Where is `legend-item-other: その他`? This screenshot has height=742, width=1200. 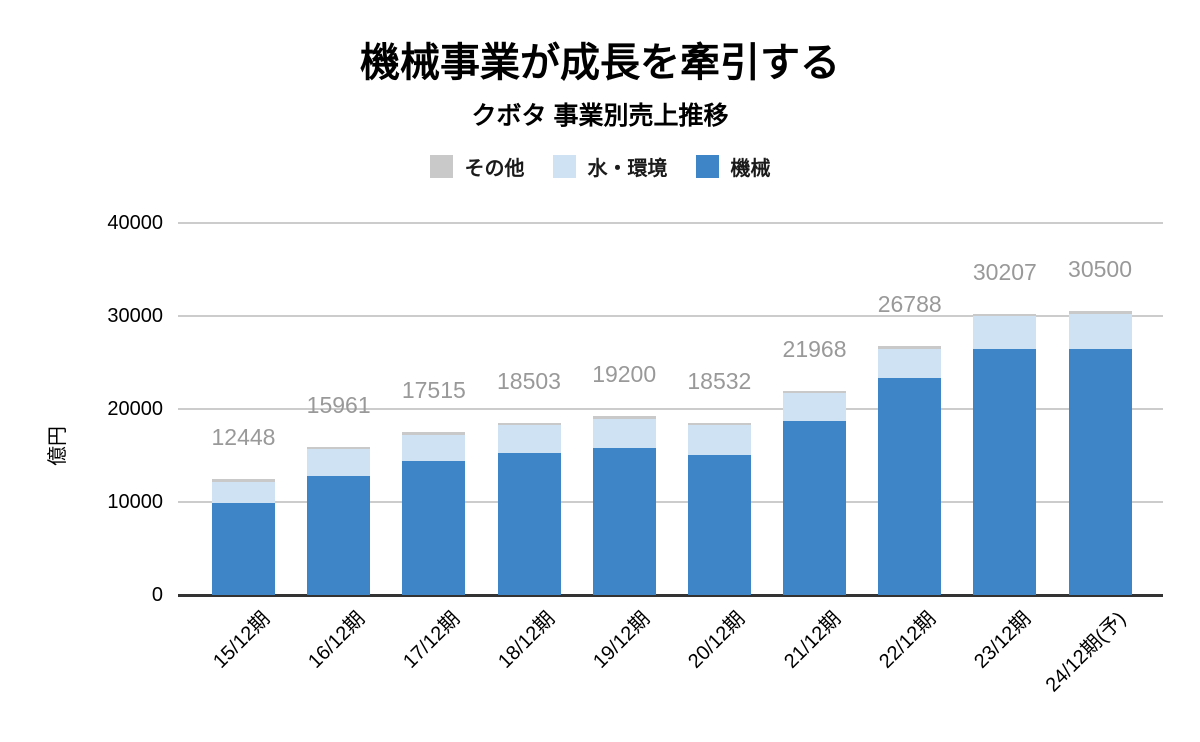 legend-item-other: その他 is located at coordinates (477, 166).